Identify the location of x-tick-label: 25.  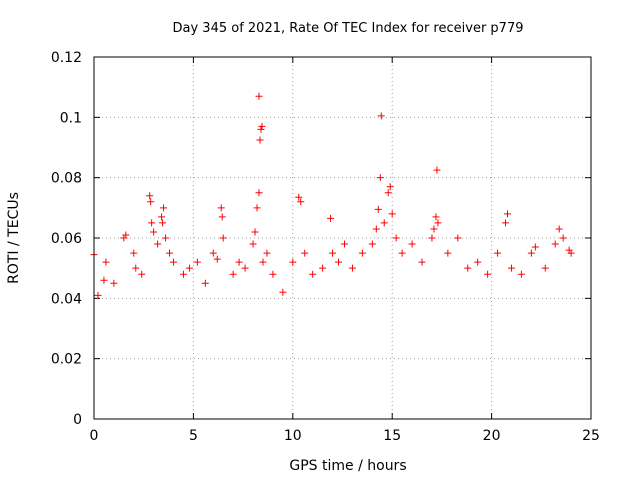
(591, 436).